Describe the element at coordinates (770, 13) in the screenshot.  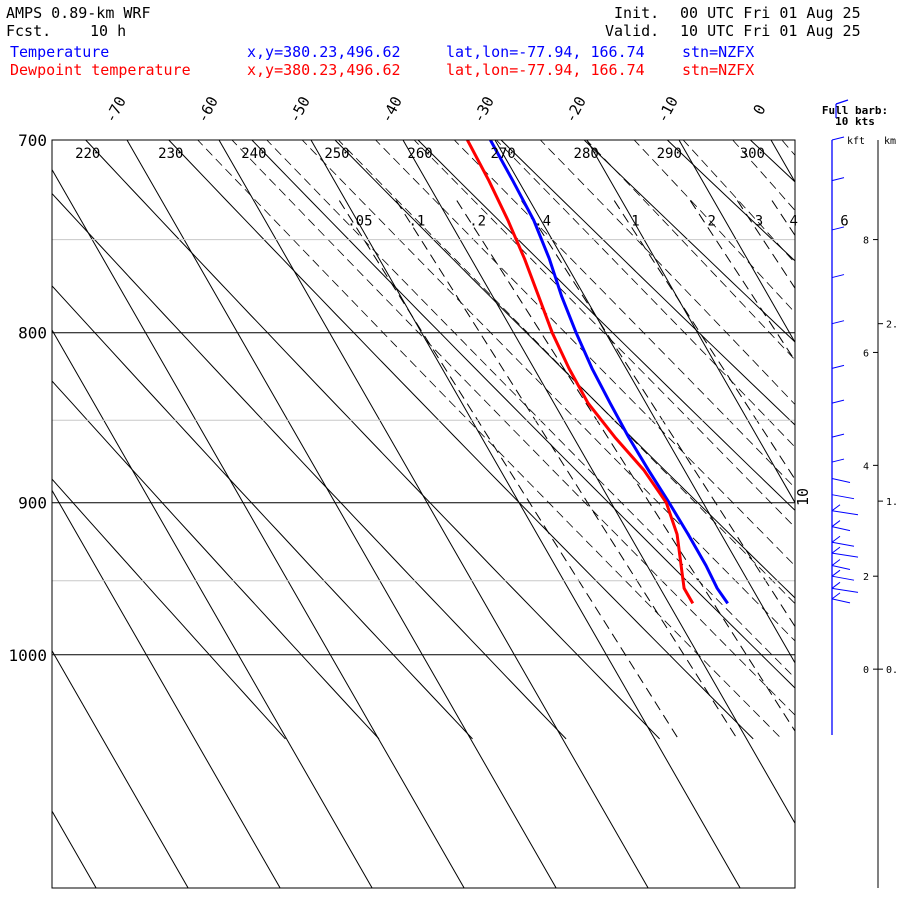
I see `init-value: 00 UTC Fri 01 Aug 25` at that location.